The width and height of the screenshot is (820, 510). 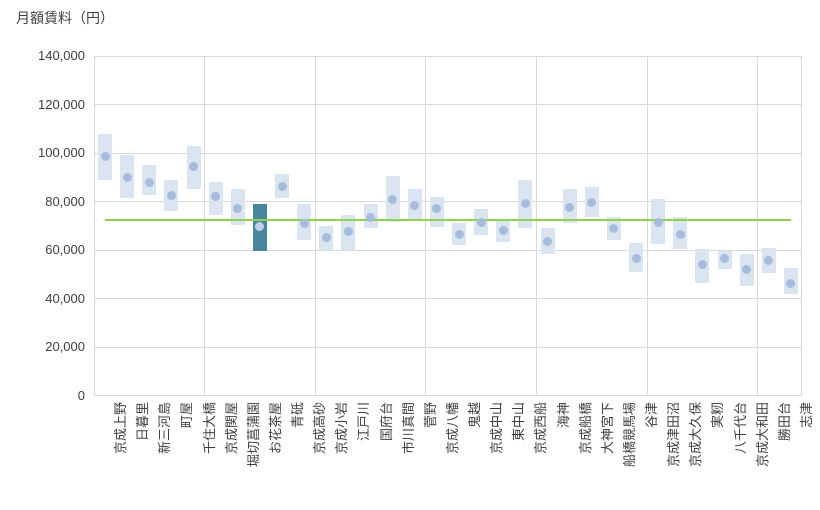 What do you see at coordinates (231, 428) in the screenshot?
I see `x-tick-label: 京成関屋` at bounding box center [231, 428].